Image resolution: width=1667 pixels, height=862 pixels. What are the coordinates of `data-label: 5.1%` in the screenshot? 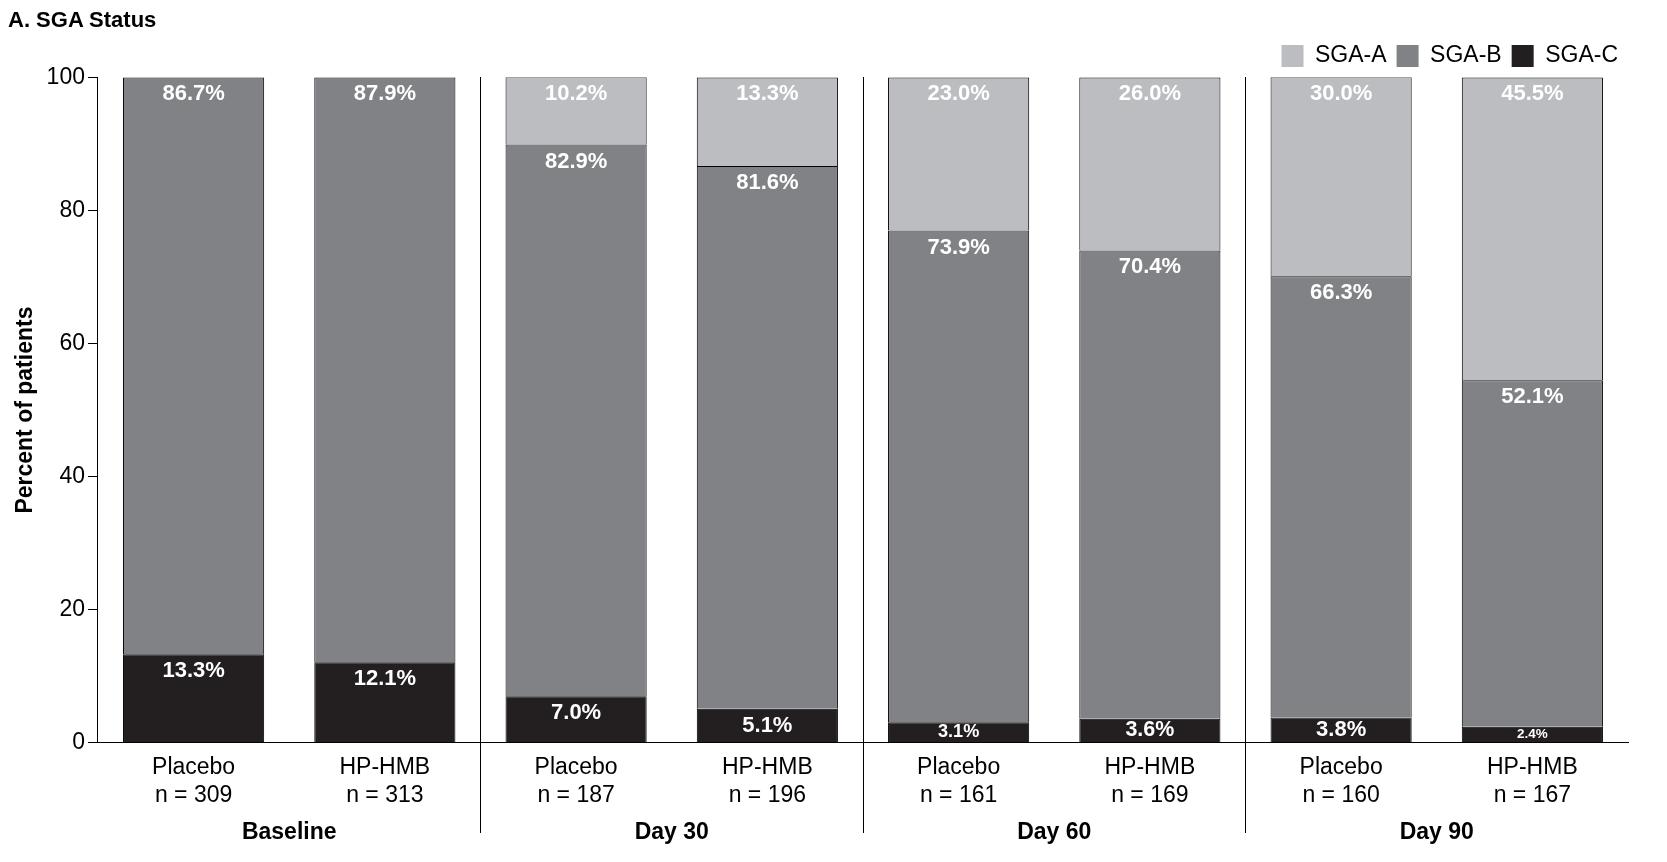 It's located at (767, 724).